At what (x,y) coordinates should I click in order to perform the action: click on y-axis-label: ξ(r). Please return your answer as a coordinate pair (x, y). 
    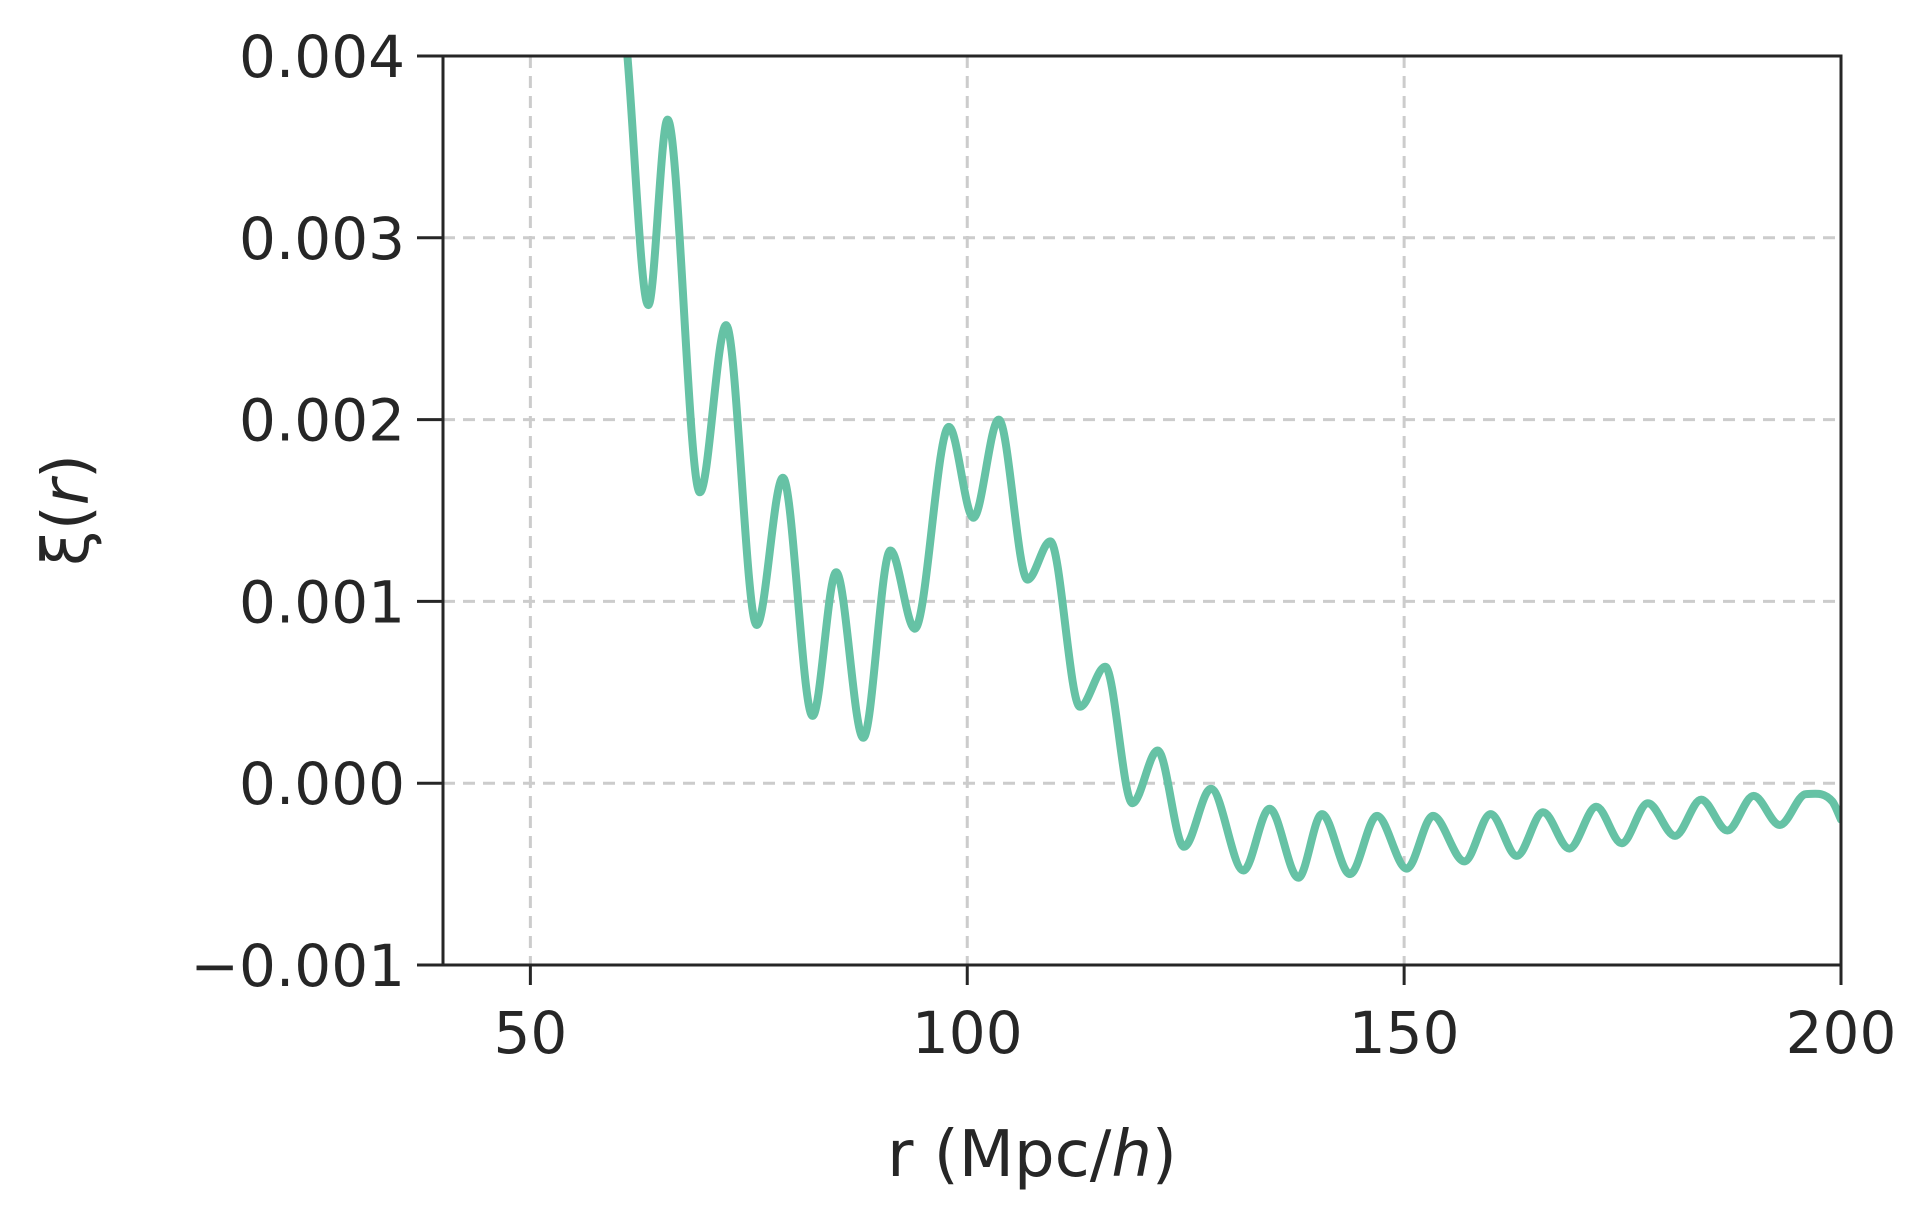
    Looking at the image, I should click on (67, 510).